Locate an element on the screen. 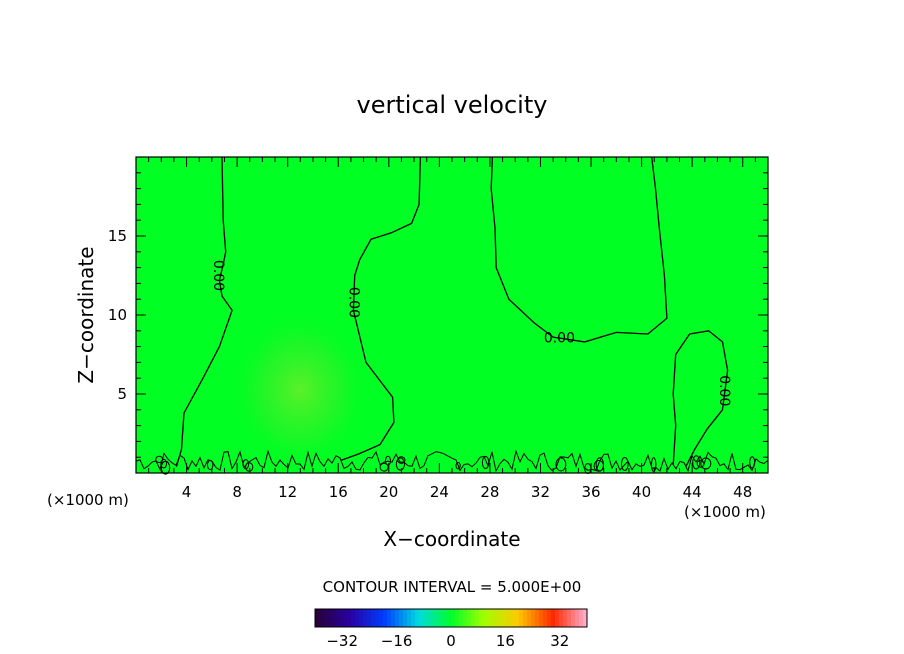  contour-interval: CONTOUR INTERVAL = 5.000E+00 is located at coordinates (452, 587).